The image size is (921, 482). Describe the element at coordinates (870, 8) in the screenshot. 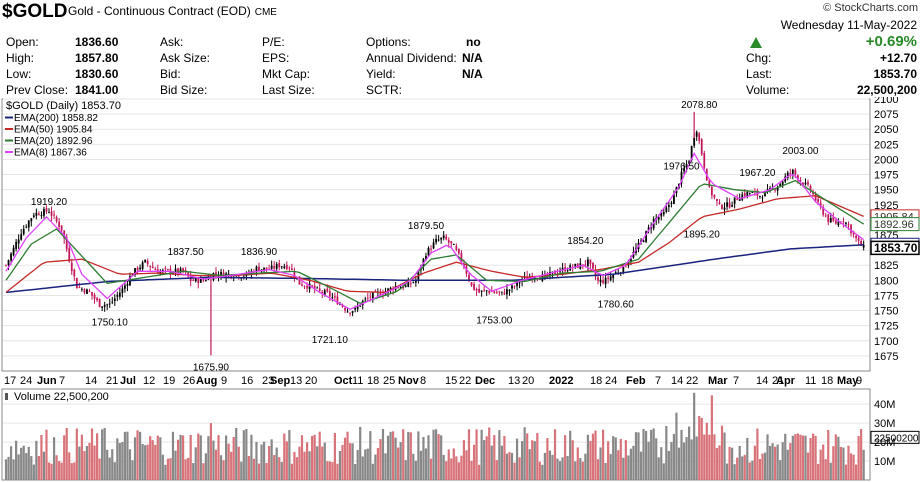

I see `stockcharts-brand: © StockCharts.com` at that location.